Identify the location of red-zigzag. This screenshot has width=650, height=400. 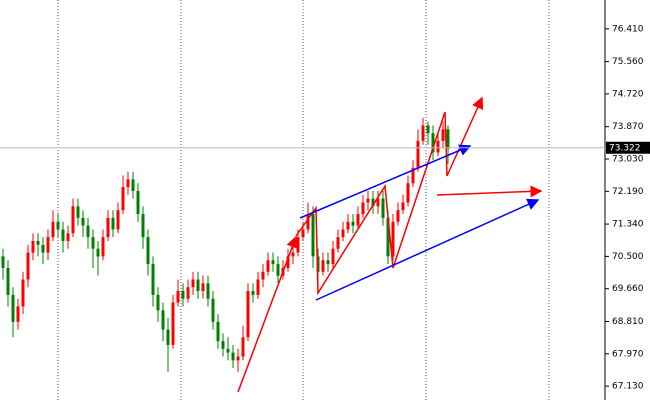
(389, 196).